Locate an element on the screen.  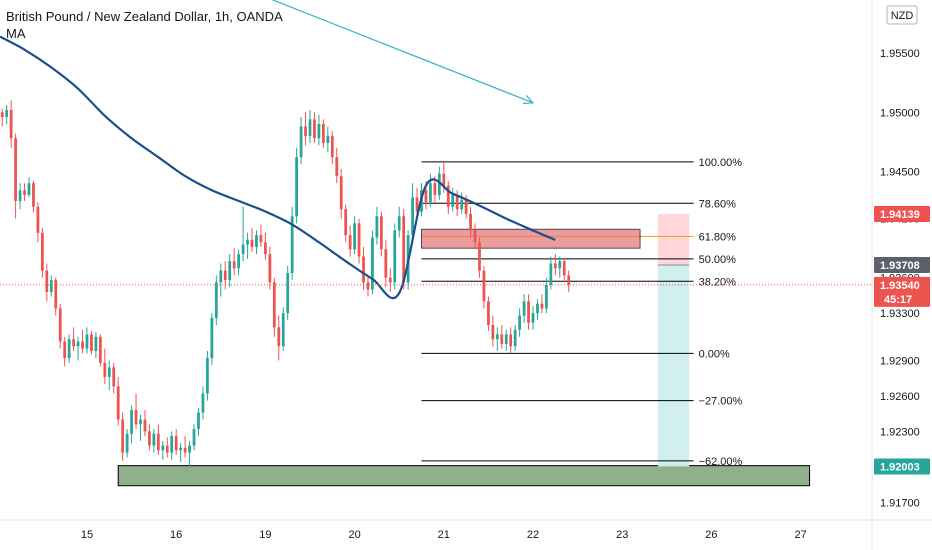
y-tick-label: 1.93300 is located at coordinates (900, 314).